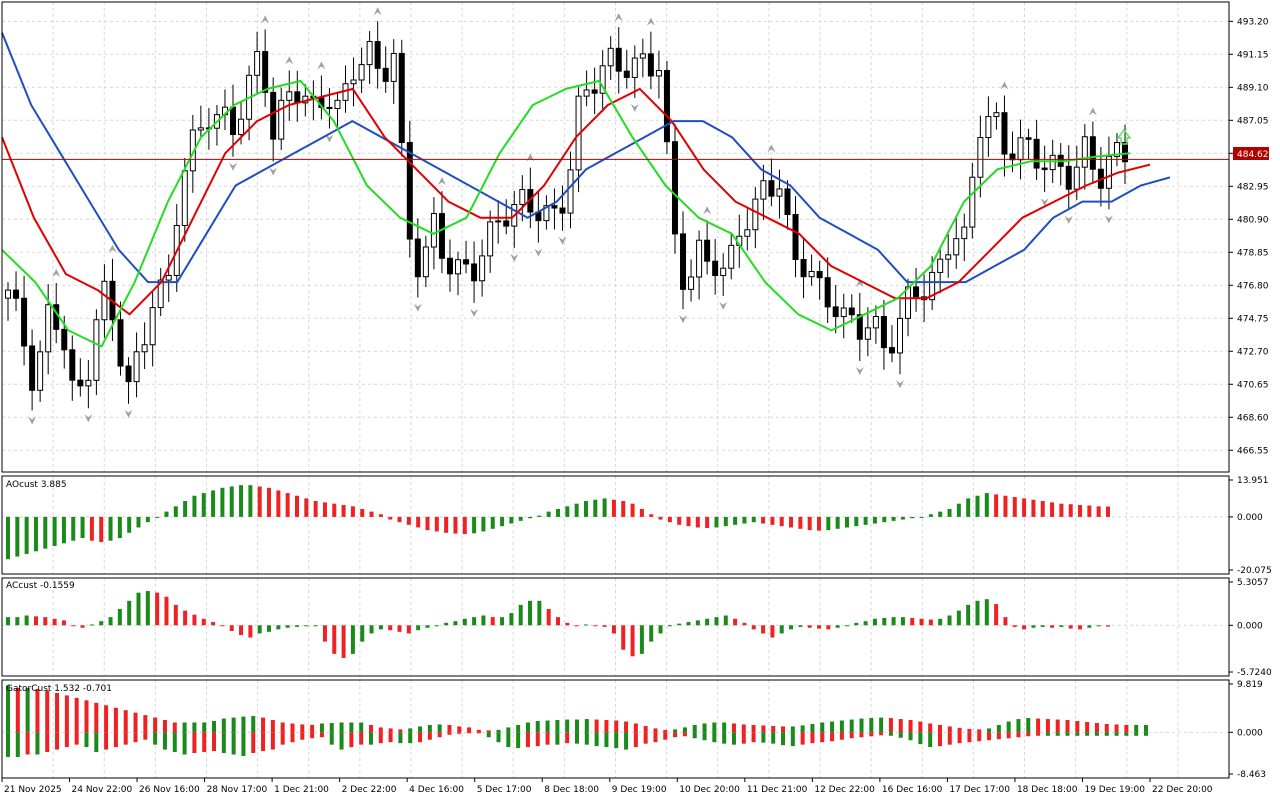 This screenshot has width=1280, height=800. I want to click on time-tick-label: 19 Dec 19:00, so click(1114, 790).